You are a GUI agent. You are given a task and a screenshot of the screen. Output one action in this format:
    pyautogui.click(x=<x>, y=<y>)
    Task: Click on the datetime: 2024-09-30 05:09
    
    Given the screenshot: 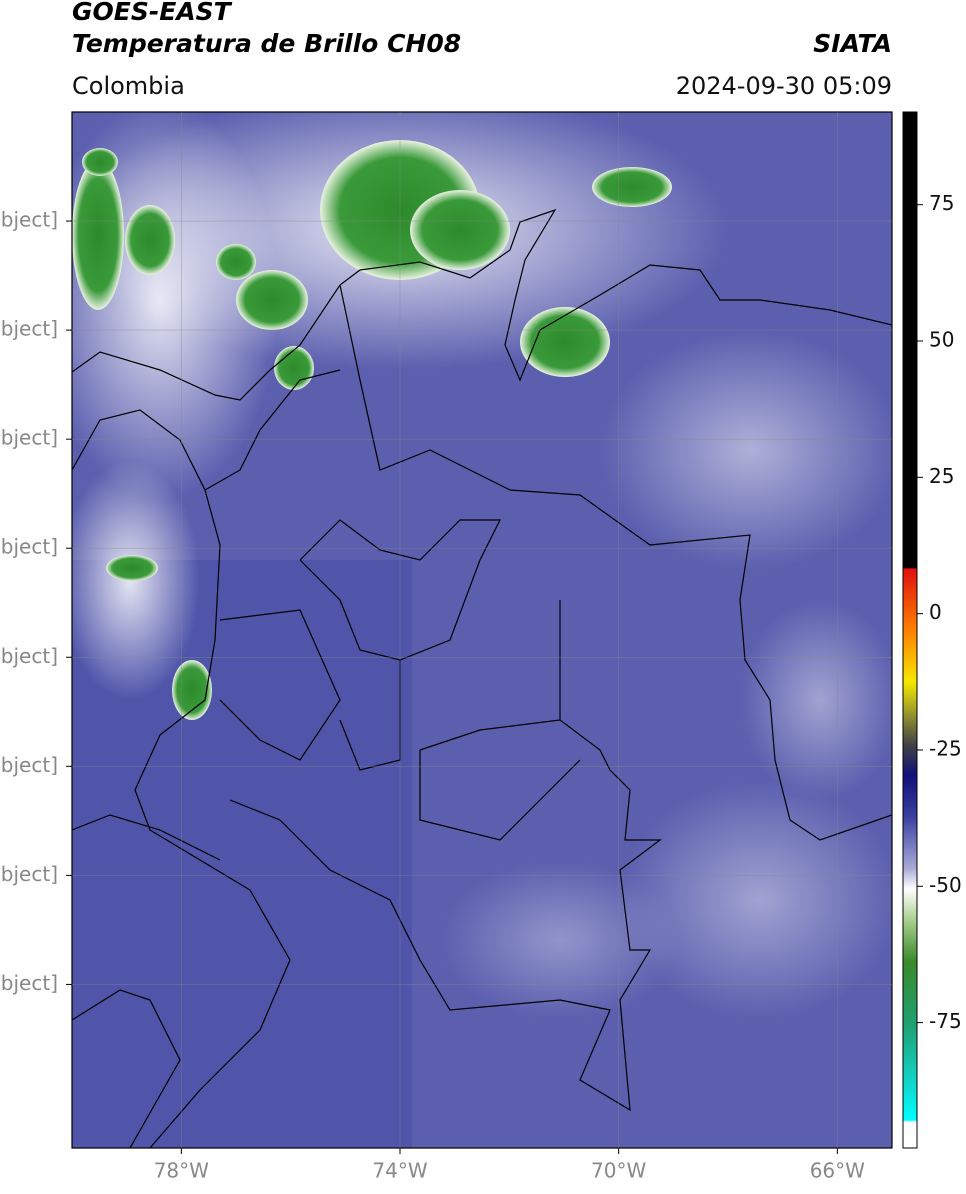 What is the action you would take?
    pyautogui.click(x=784, y=86)
    